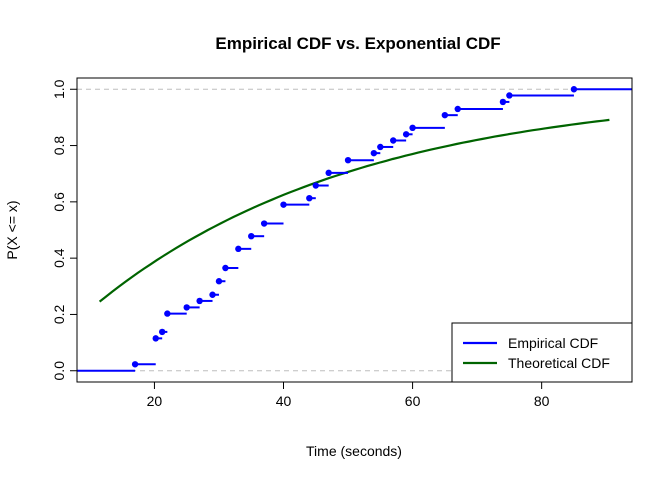 This screenshot has width=672, height=480. I want to click on y-tick-label: 0.6, so click(59, 202).